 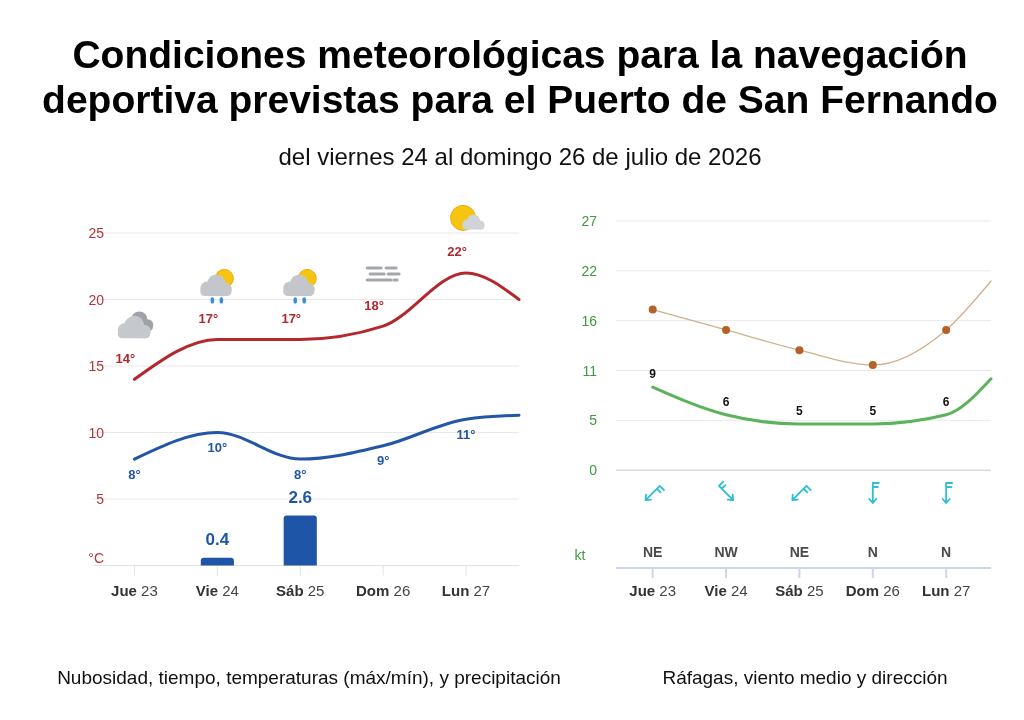 What do you see at coordinates (217, 447) in the screenshot?
I see `data-label: 10°` at bounding box center [217, 447].